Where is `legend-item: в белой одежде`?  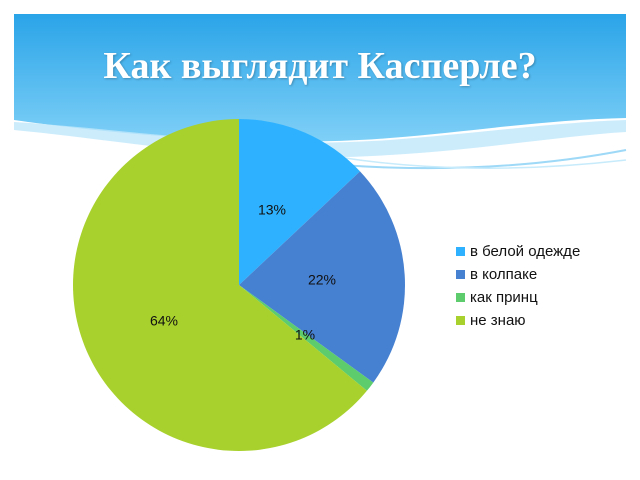
legend-item: в белой одежде is located at coordinates (518, 251).